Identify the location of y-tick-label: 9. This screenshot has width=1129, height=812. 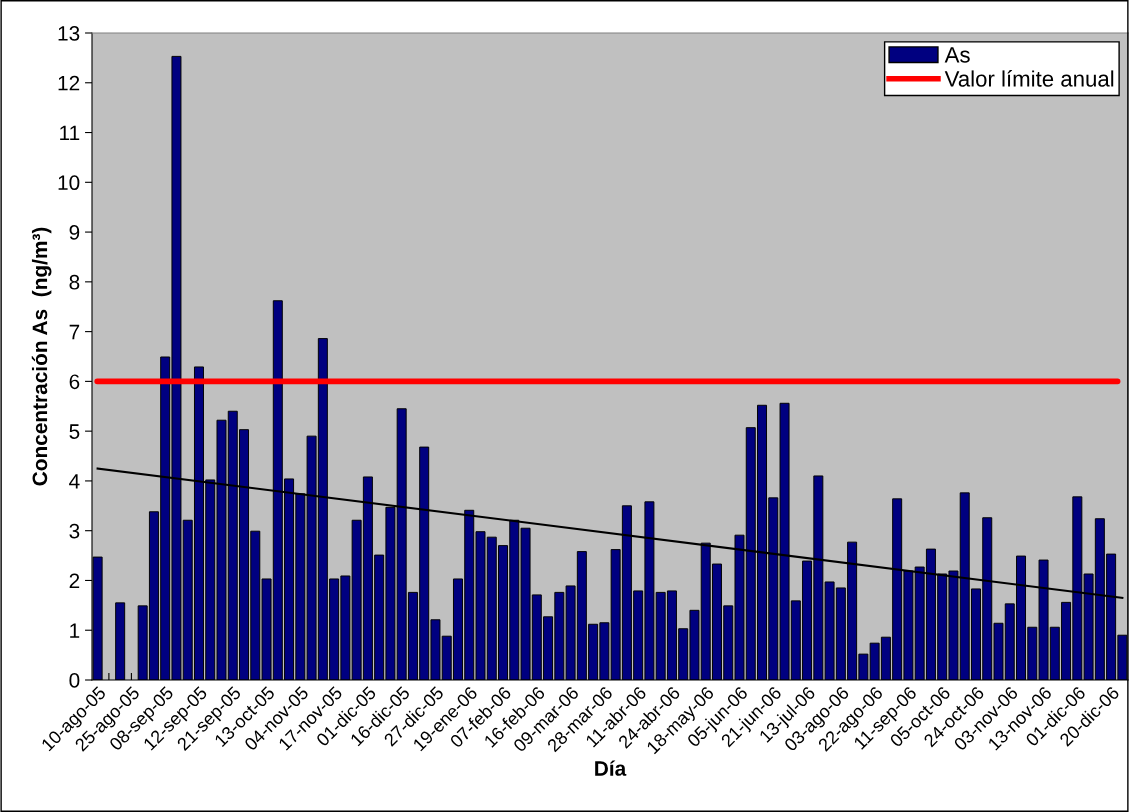
(74, 232).